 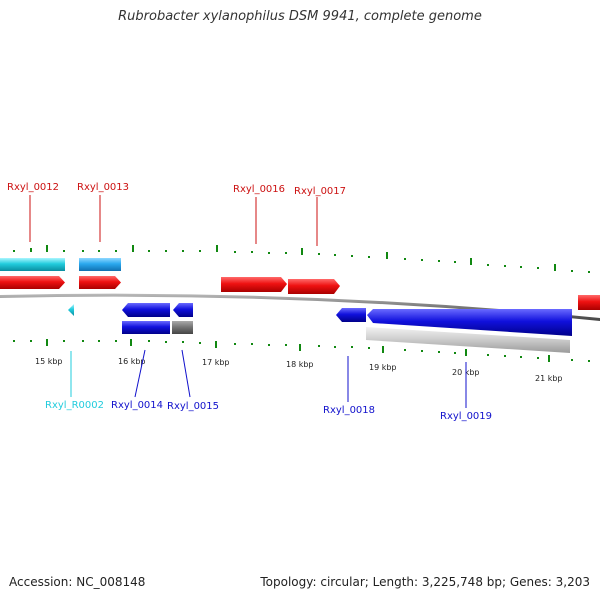 What do you see at coordinates (301, 350) in the screenshot?
I see `lower-tick-row` at bounding box center [301, 350].